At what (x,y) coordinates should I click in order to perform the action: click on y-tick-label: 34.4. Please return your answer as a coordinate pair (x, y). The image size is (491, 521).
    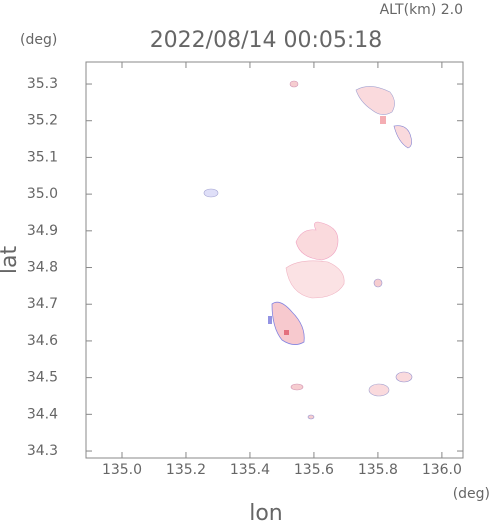
    Looking at the image, I should click on (42, 414).